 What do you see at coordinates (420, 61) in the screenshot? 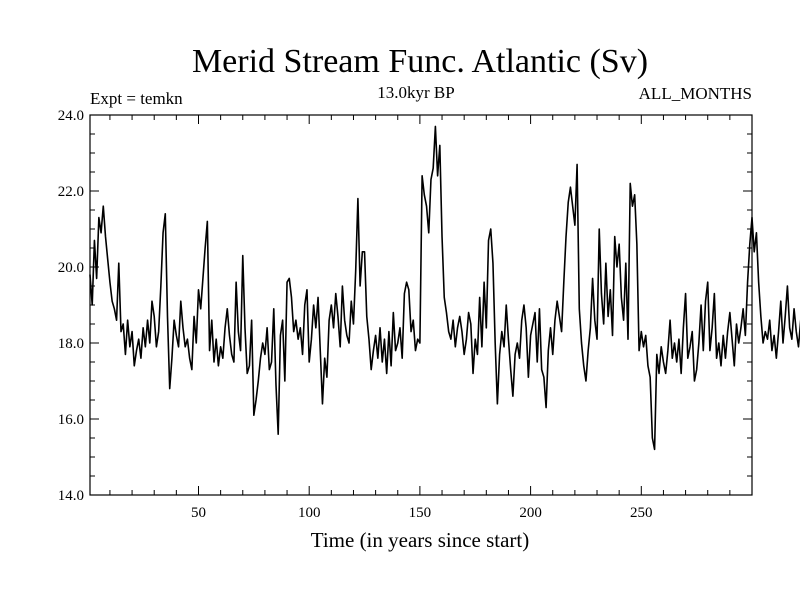
I see `chart-title: Merid Stream Func. Atlantic (Sv)` at bounding box center [420, 61].